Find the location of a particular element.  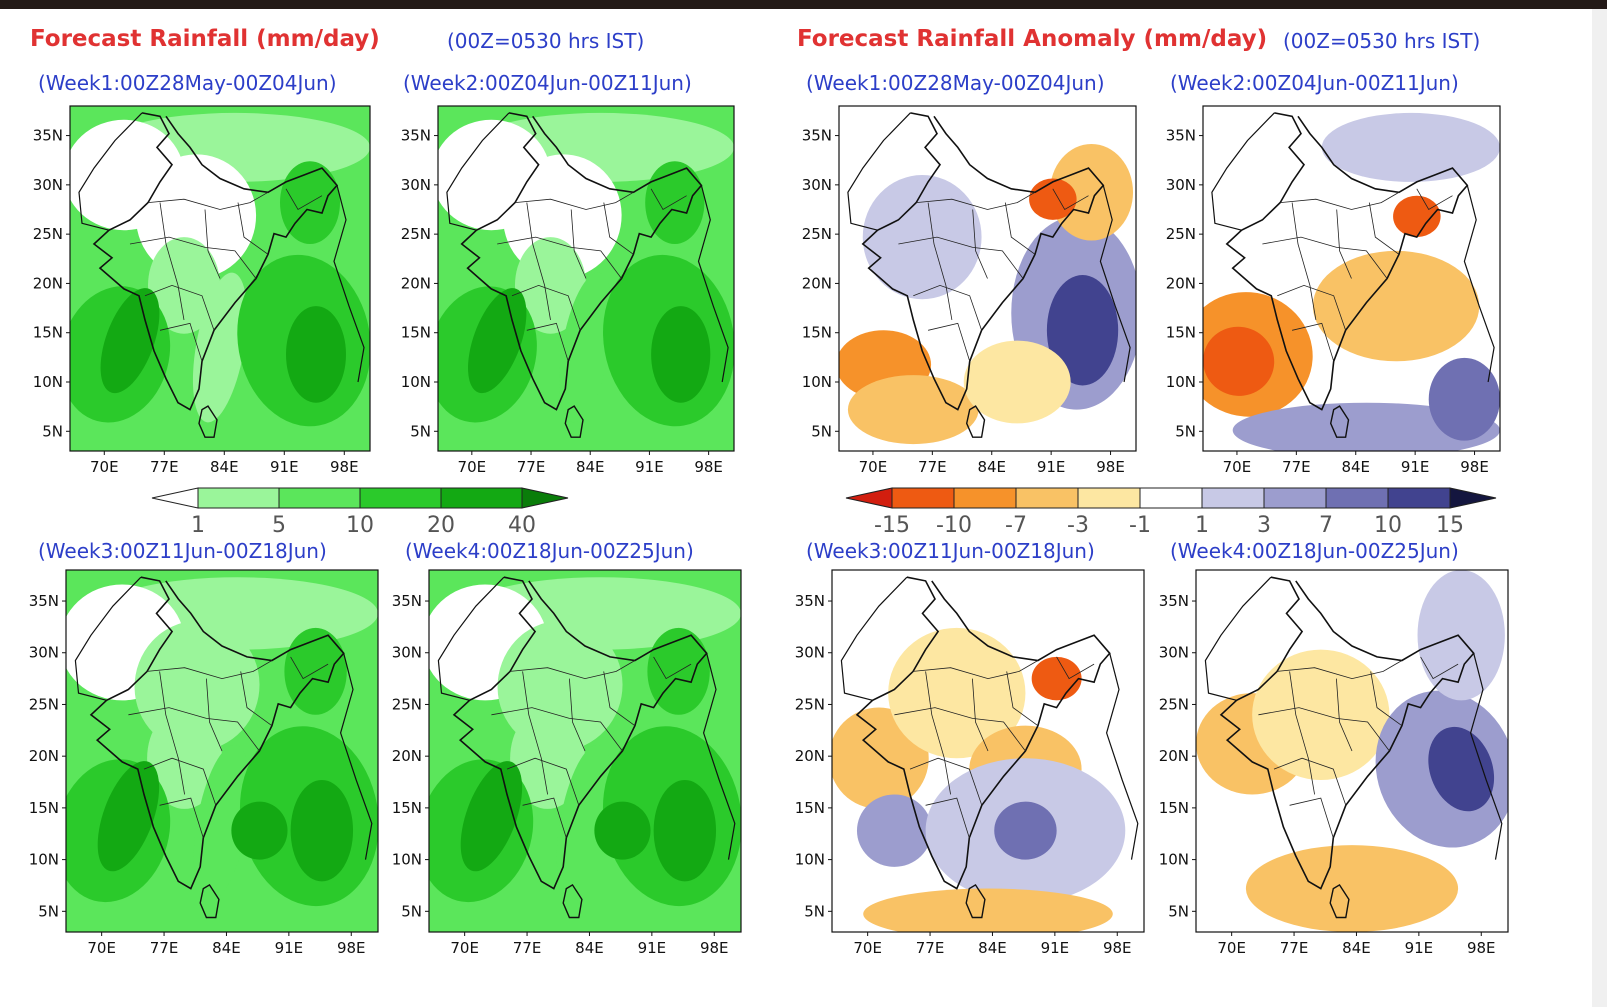

anomaly-time-note: (00Z=0530 hrs IST) is located at coordinates (1382, 41).